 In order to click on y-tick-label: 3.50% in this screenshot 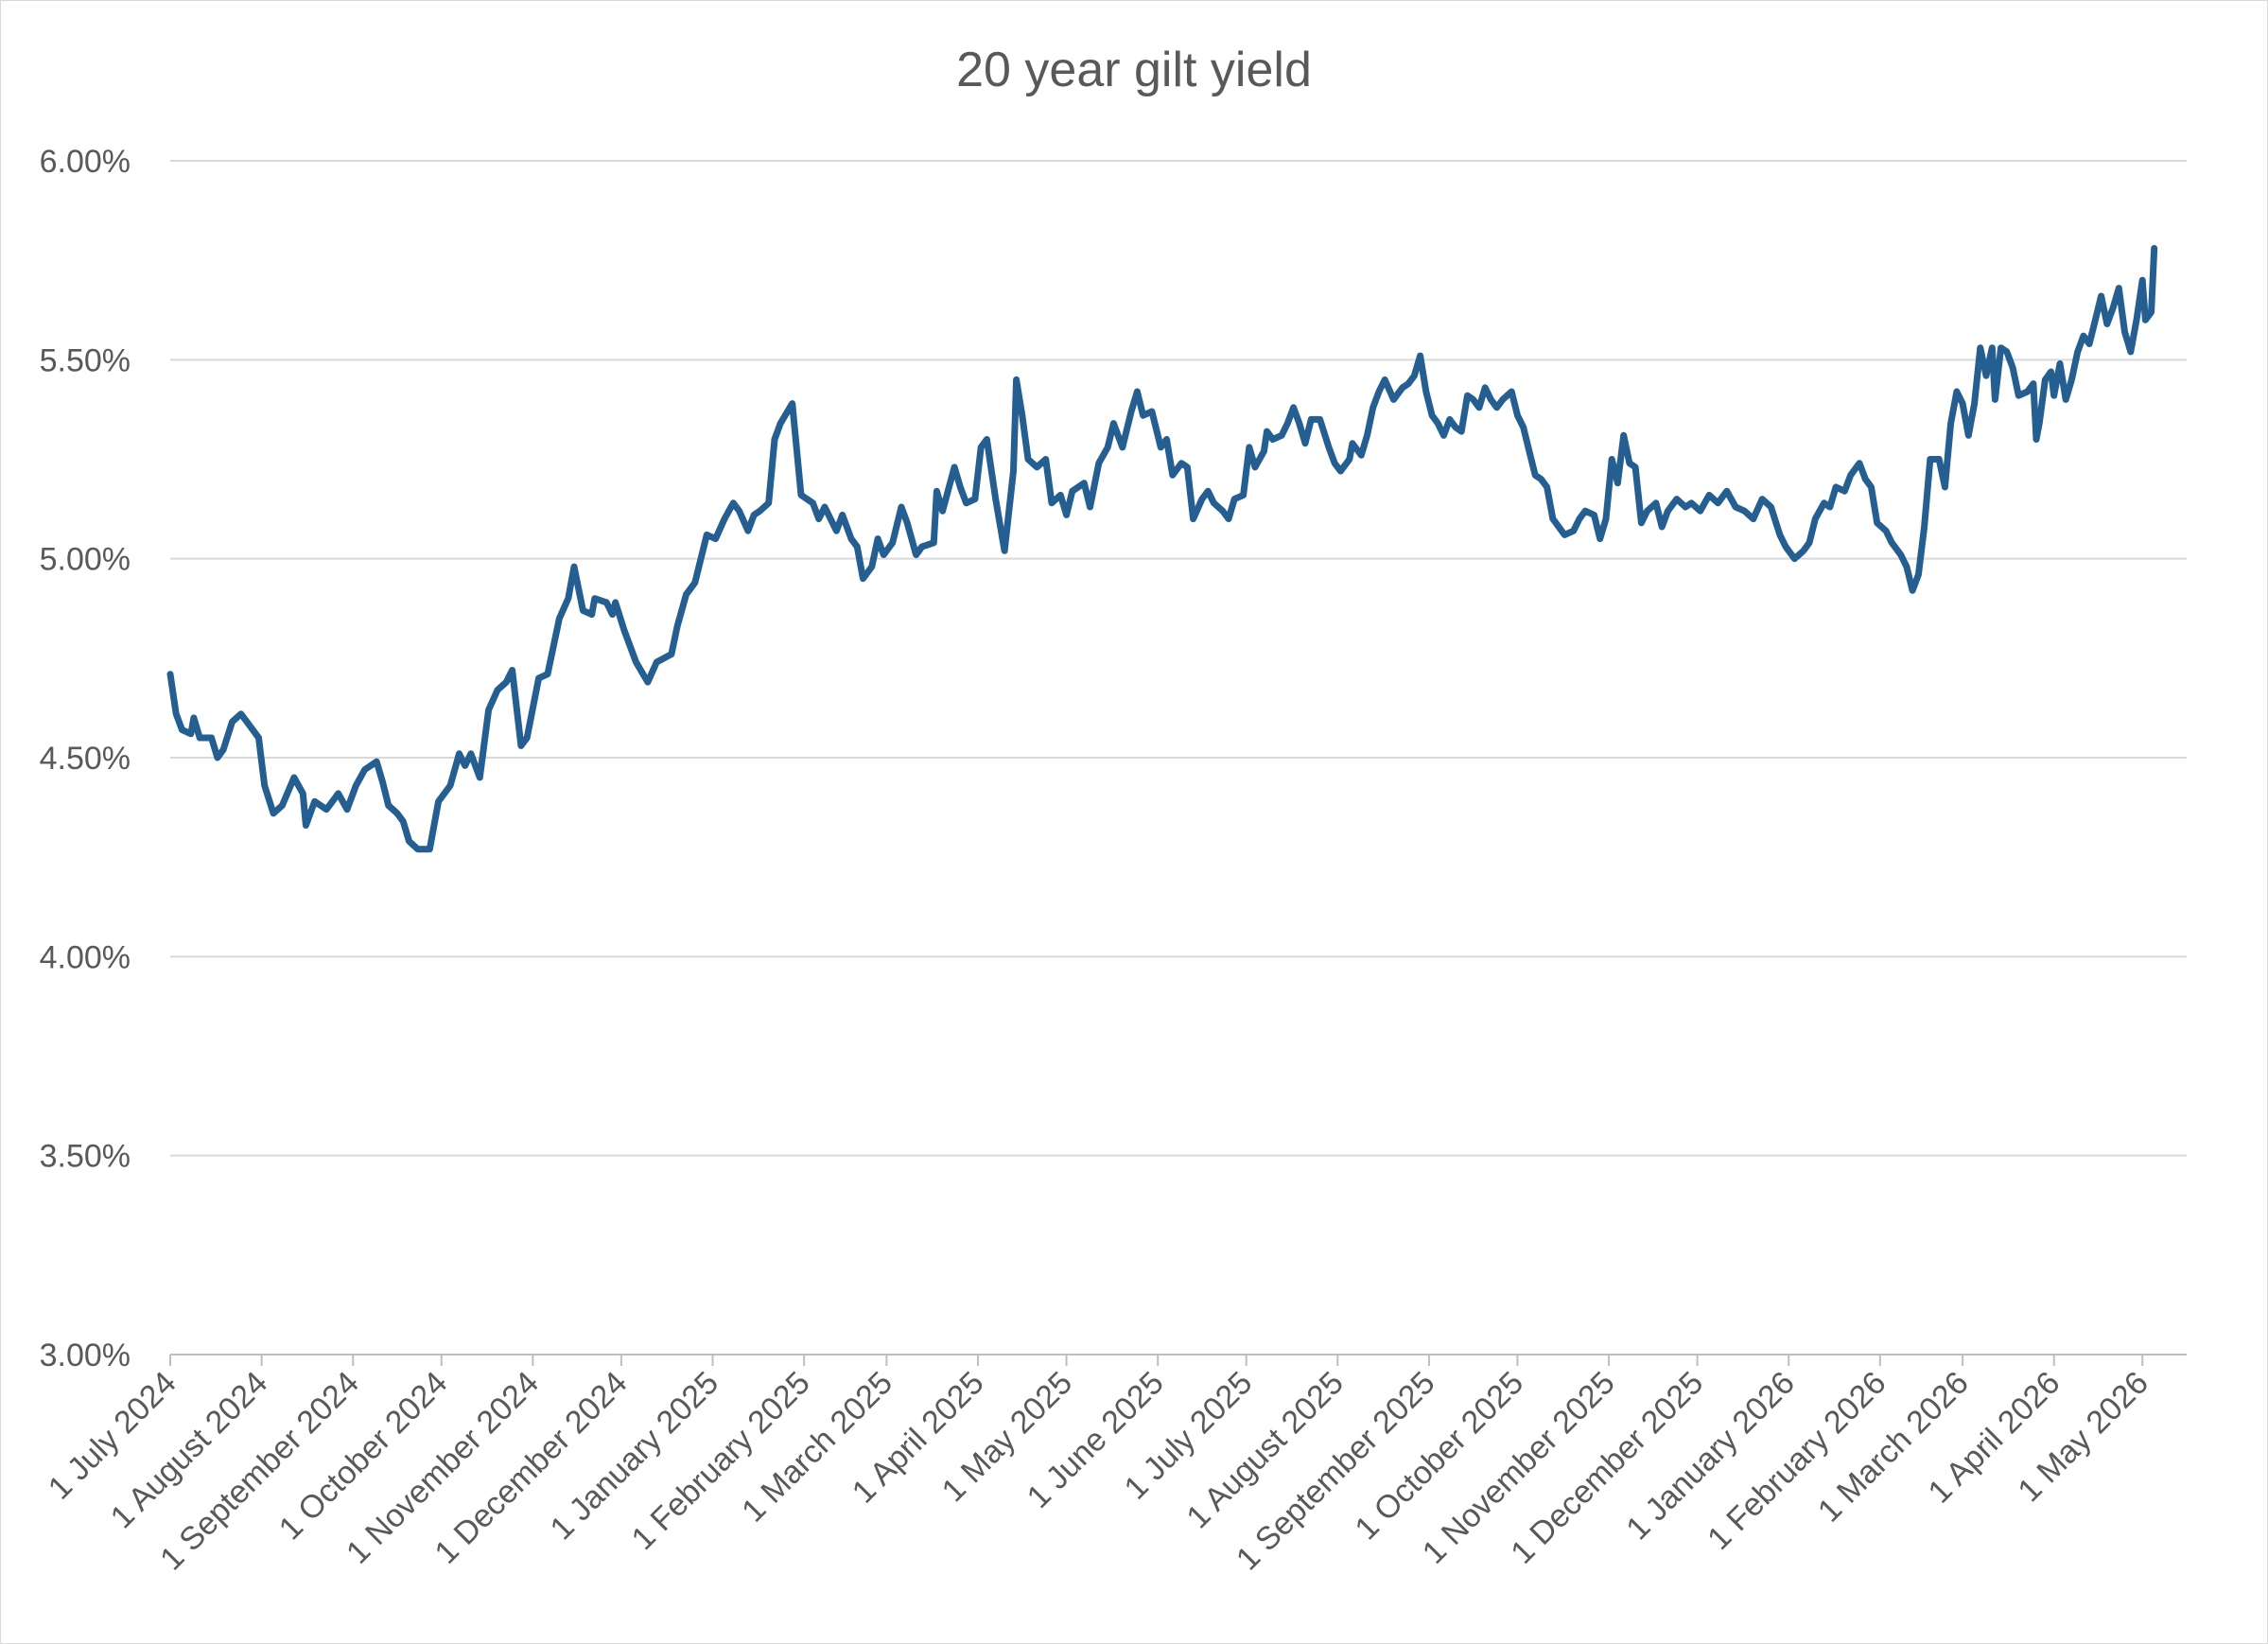, I will do `click(85, 1157)`.